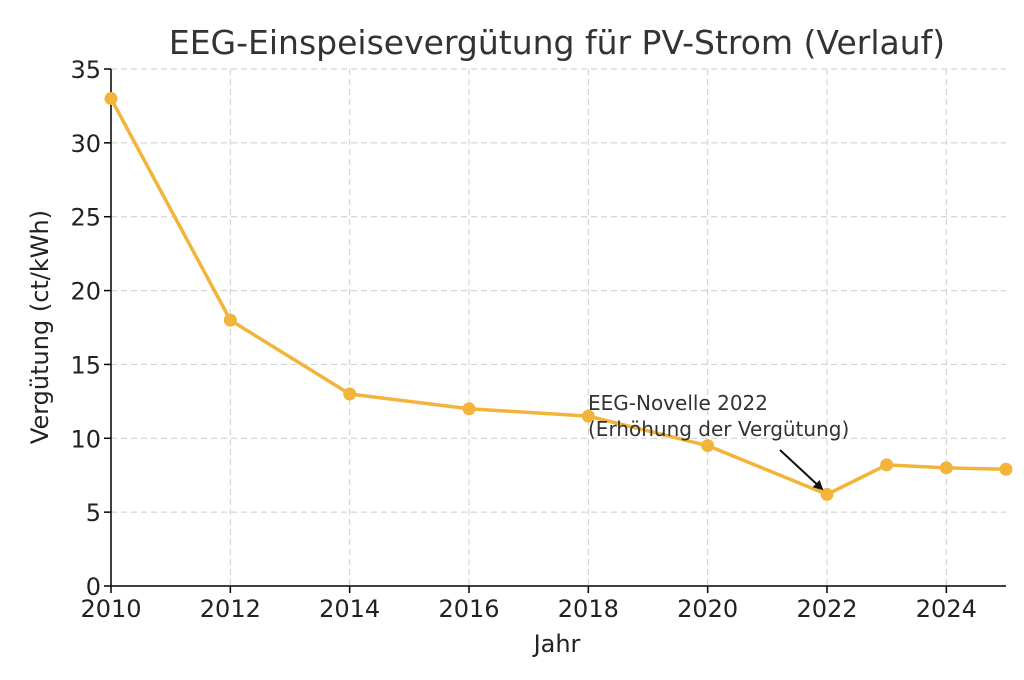  Describe the element at coordinates (707, 609) in the screenshot. I see `x-tick-label: 2020` at that location.